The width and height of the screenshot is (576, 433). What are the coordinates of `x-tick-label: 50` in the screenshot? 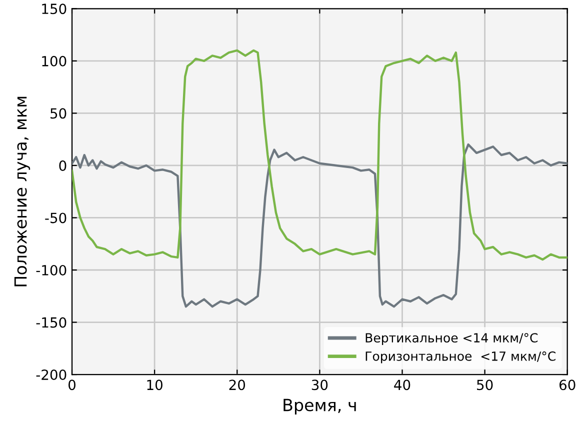 It's located at (485, 385).